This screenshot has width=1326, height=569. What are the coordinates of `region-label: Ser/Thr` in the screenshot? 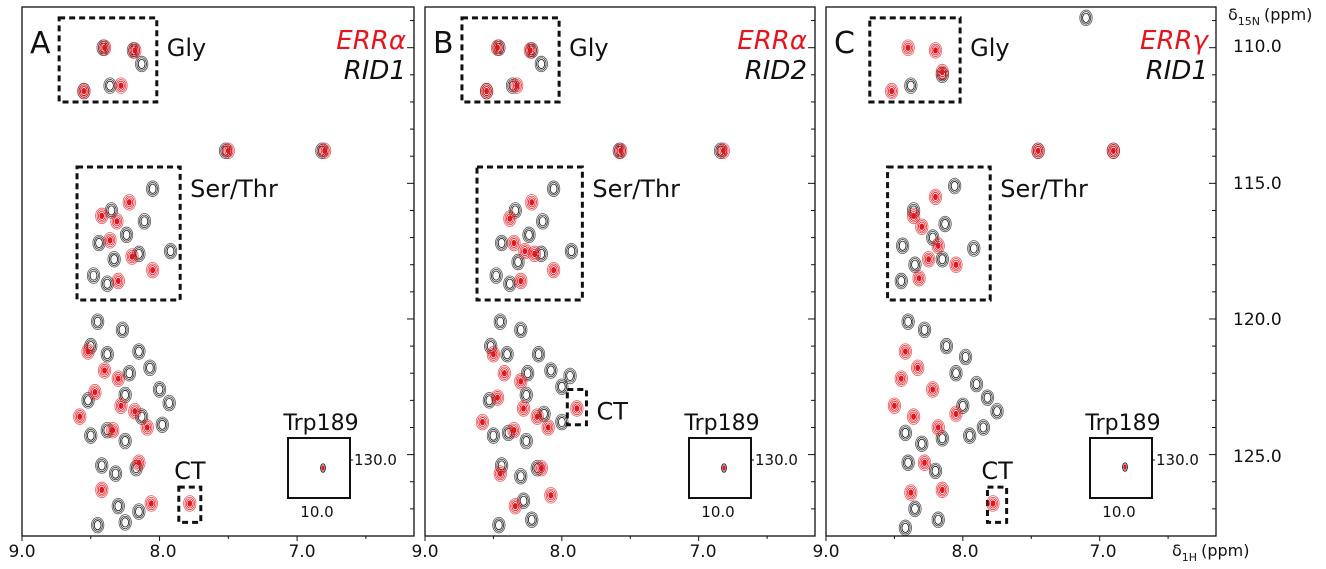 It's located at (234, 189).